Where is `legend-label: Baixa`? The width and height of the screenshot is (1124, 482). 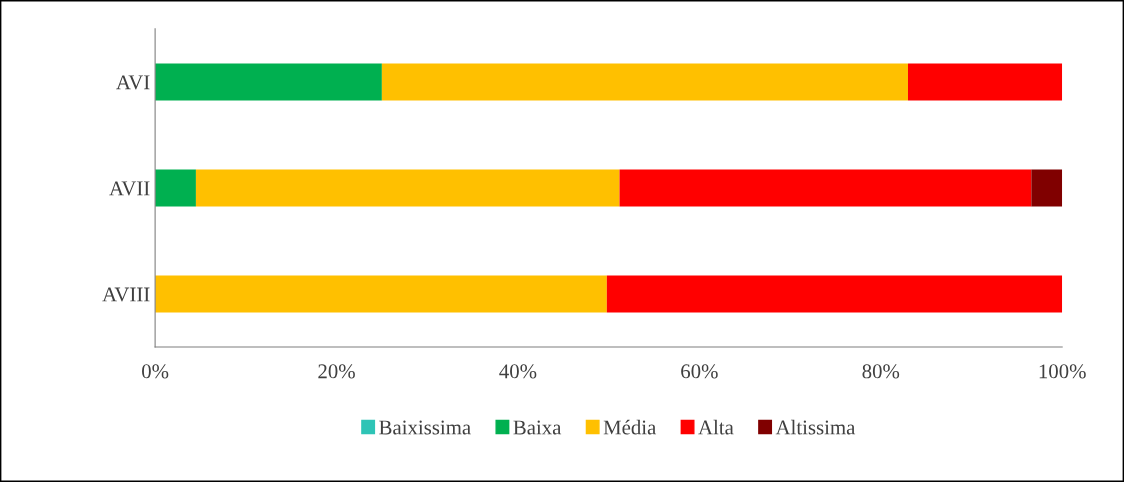
legend-label: Baixa is located at coordinates (537, 427).